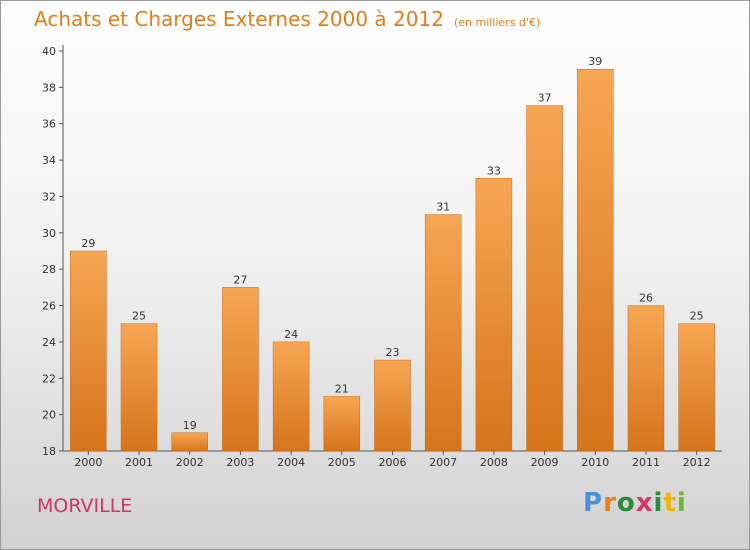 Image resolution: width=750 pixels, height=550 pixels. What do you see at coordinates (49, 196) in the screenshot?
I see `y-tick-label: 32` at bounding box center [49, 196].